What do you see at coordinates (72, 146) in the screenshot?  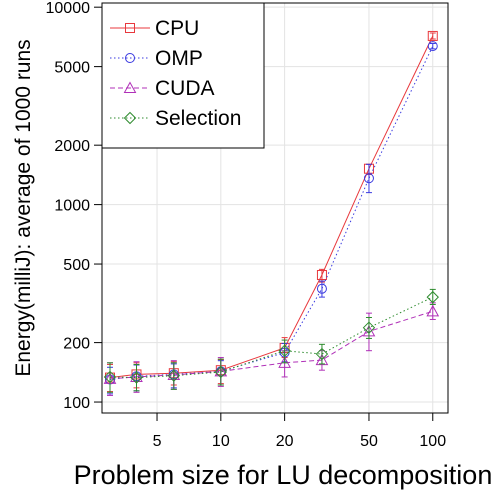 I see `y-tick-label: 2000` at bounding box center [72, 146].